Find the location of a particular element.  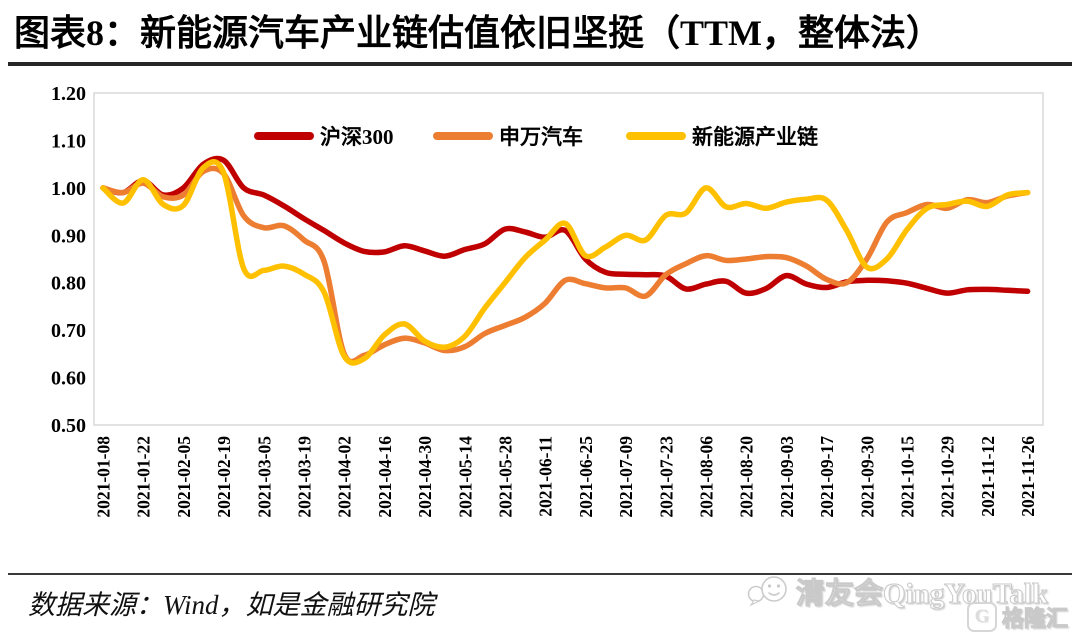

x-axis-tick-label: 2021-01-22 is located at coordinates (144, 477).